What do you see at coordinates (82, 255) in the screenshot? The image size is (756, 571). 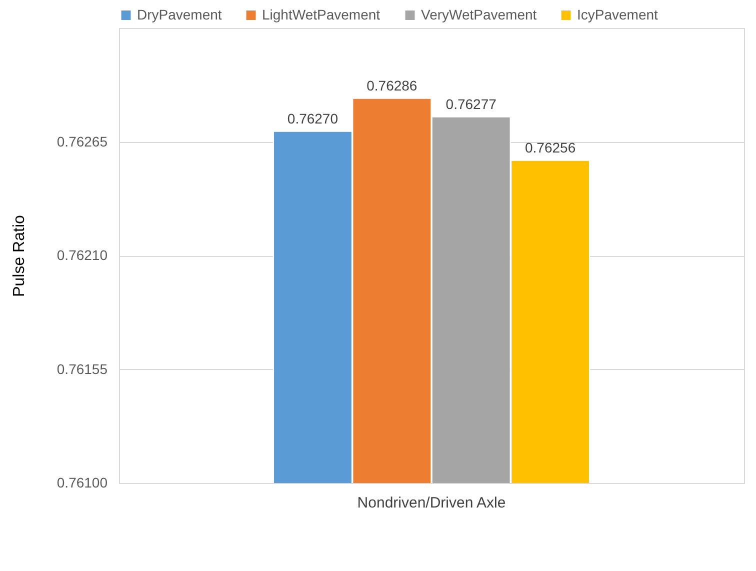 I see `y-tick-label: 0.76210` at bounding box center [82, 255].